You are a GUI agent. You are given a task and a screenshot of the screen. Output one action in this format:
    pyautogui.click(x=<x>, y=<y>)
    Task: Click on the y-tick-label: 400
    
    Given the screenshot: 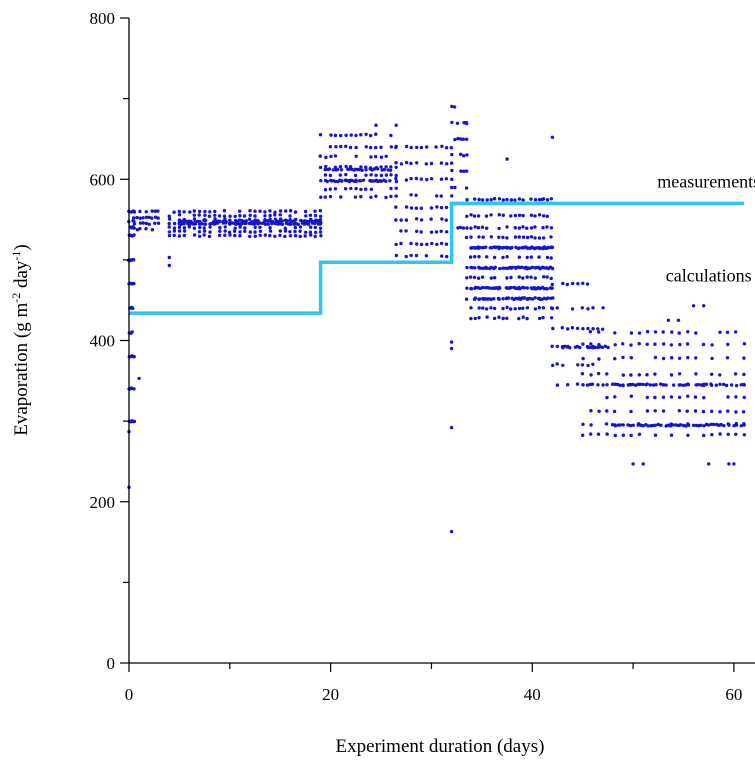 What is the action you would take?
    pyautogui.click(x=103, y=341)
    